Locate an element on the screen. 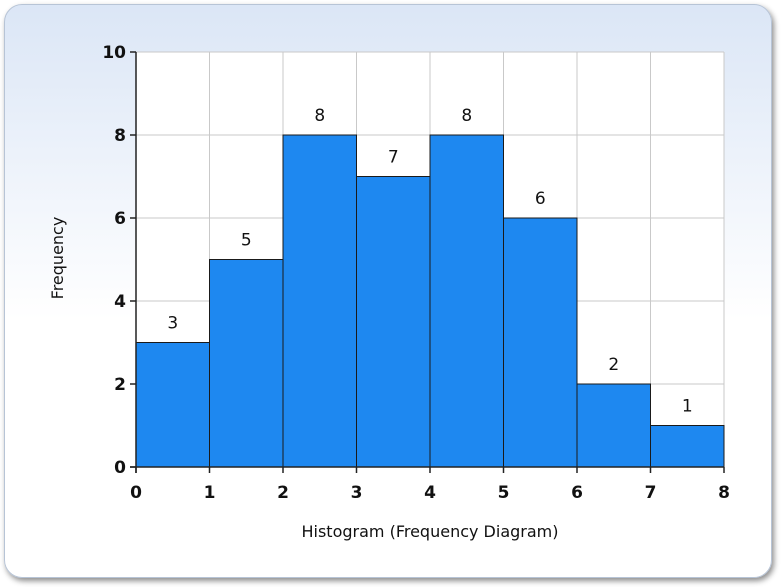 The width and height of the screenshot is (781, 587). y-tick-label: 6 is located at coordinates (120, 219).